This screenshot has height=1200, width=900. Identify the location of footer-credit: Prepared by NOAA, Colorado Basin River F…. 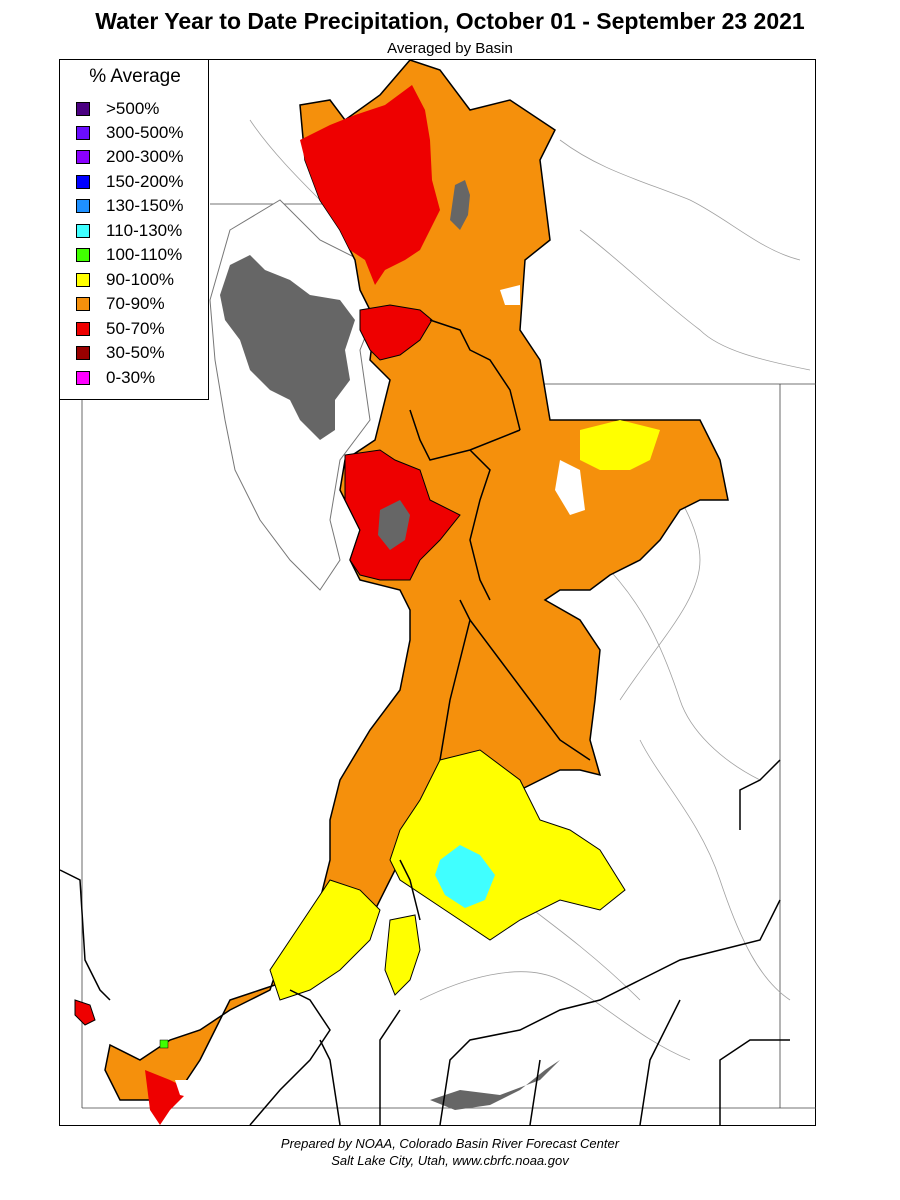
(450, 1143).